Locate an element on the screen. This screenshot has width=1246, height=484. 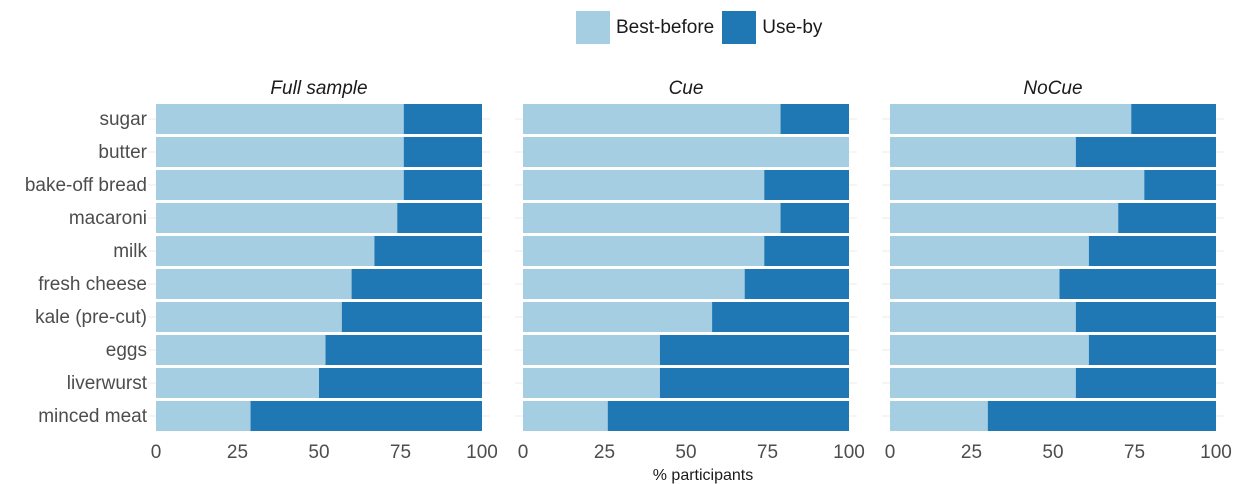
bar-full-sample-sugar-use-by is located at coordinates (442, 119).